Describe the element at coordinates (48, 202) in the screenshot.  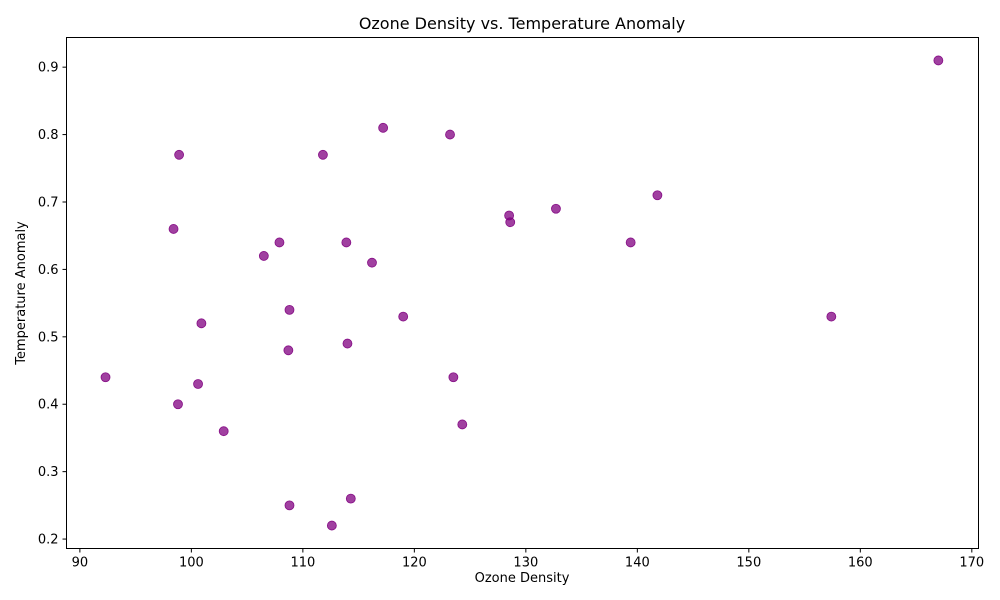
I see `y-tick-label: 0.7` at that location.